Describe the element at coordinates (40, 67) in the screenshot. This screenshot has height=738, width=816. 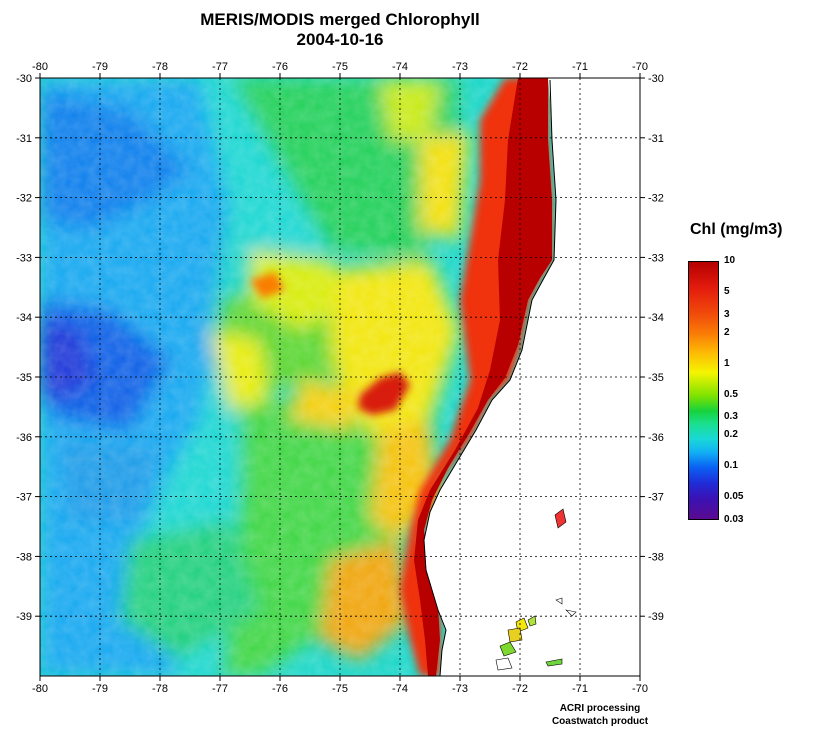
I see `lon-label-top: -80` at that location.